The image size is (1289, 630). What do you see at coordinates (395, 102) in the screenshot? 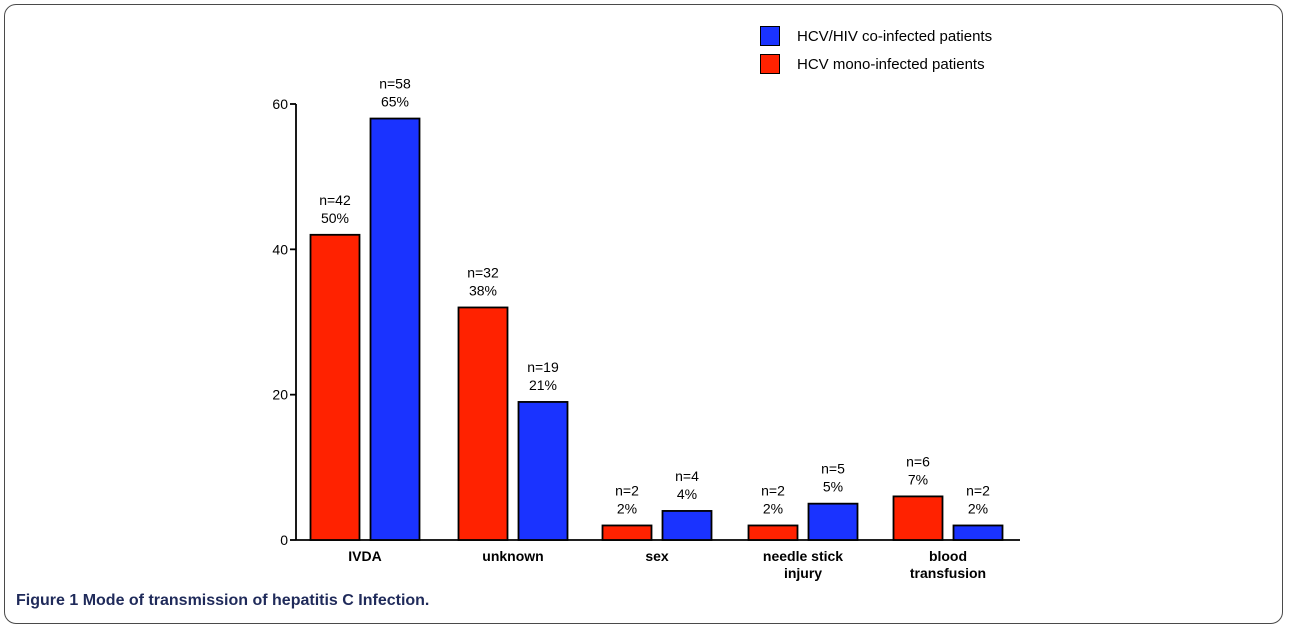
I see `data-label-percent: 65%` at bounding box center [395, 102].